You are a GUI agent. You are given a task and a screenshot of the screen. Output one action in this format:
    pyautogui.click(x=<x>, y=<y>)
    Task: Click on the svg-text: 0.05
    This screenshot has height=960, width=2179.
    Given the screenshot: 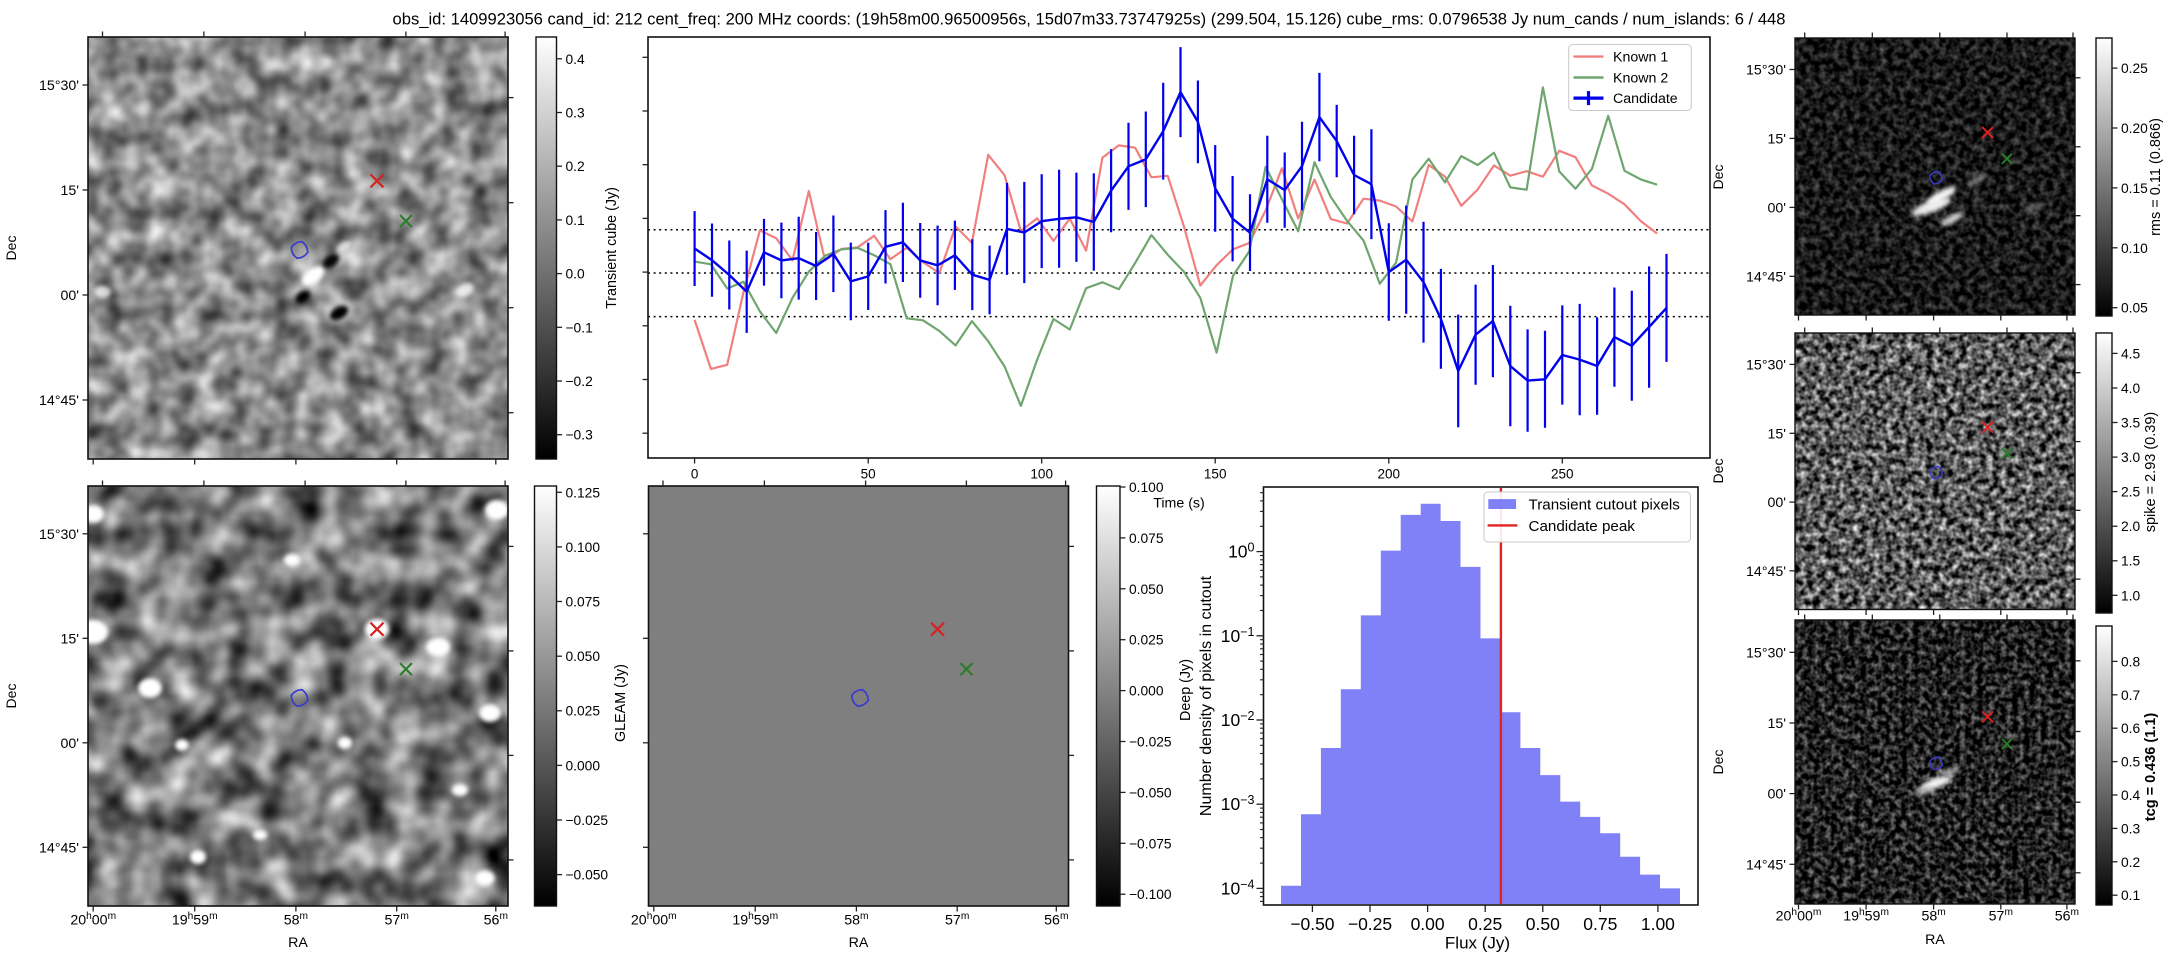 What is the action you would take?
    pyautogui.click(x=2134, y=308)
    